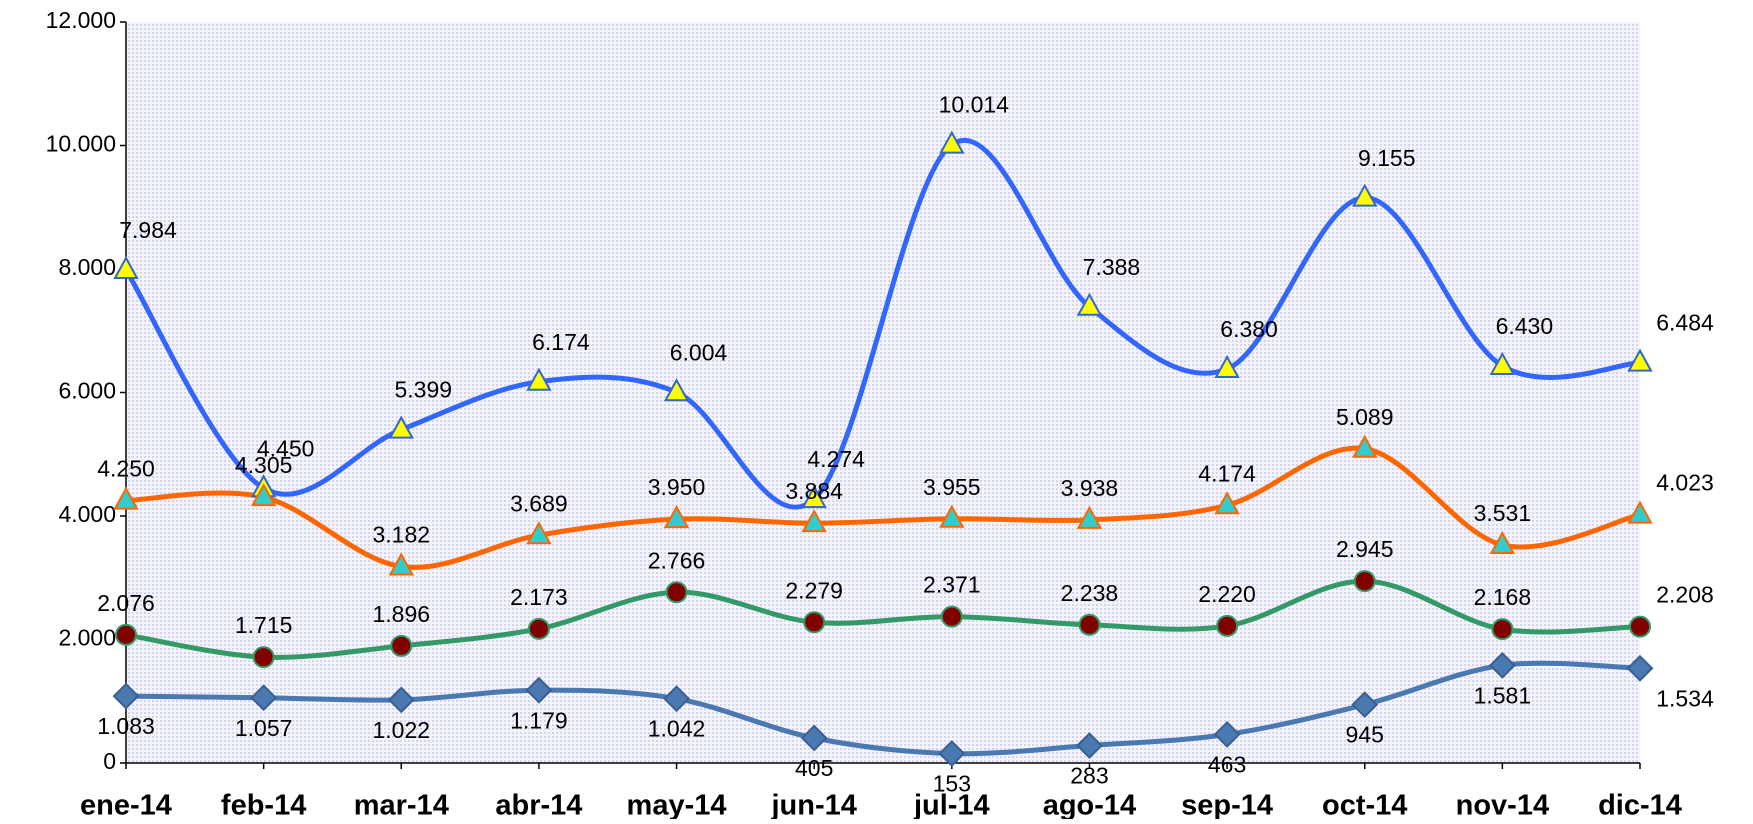 The width and height of the screenshot is (1753, 824). What do you see at coordinates (1387, 158) in the screenshot?
I see `value-label: 9.155` at bounding box center [1387, 158].